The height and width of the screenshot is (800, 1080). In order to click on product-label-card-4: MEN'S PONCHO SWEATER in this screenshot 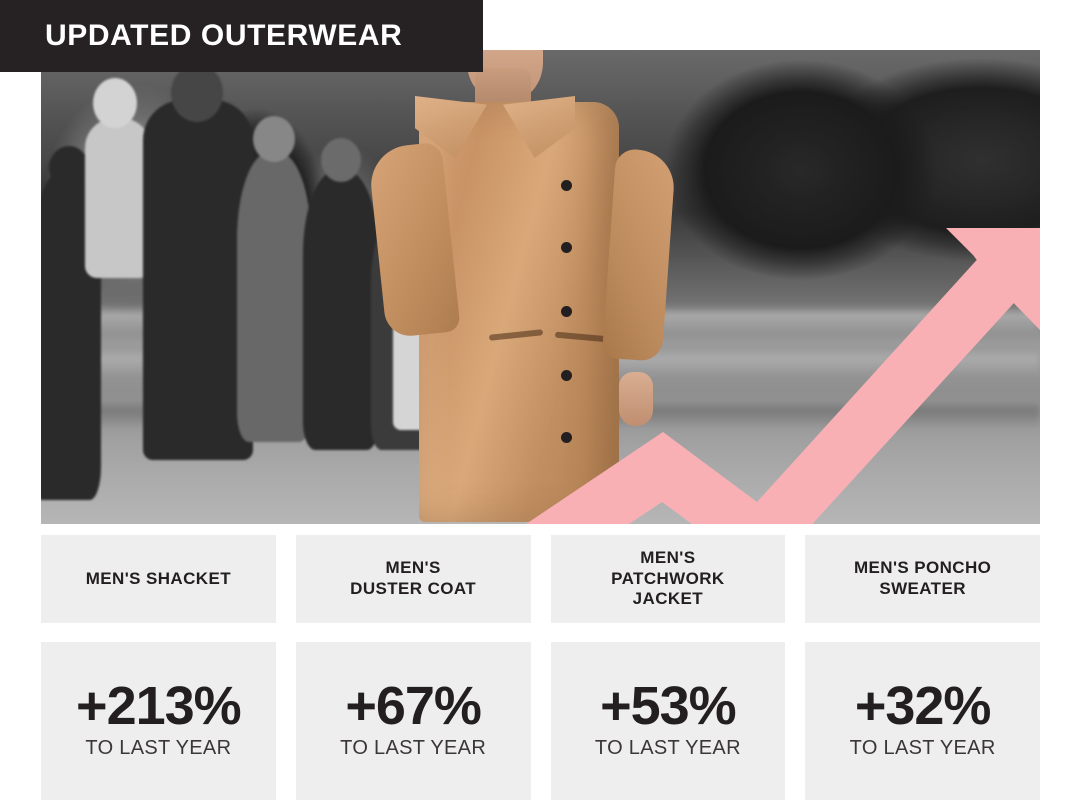, I will do `click(922, 579)`.